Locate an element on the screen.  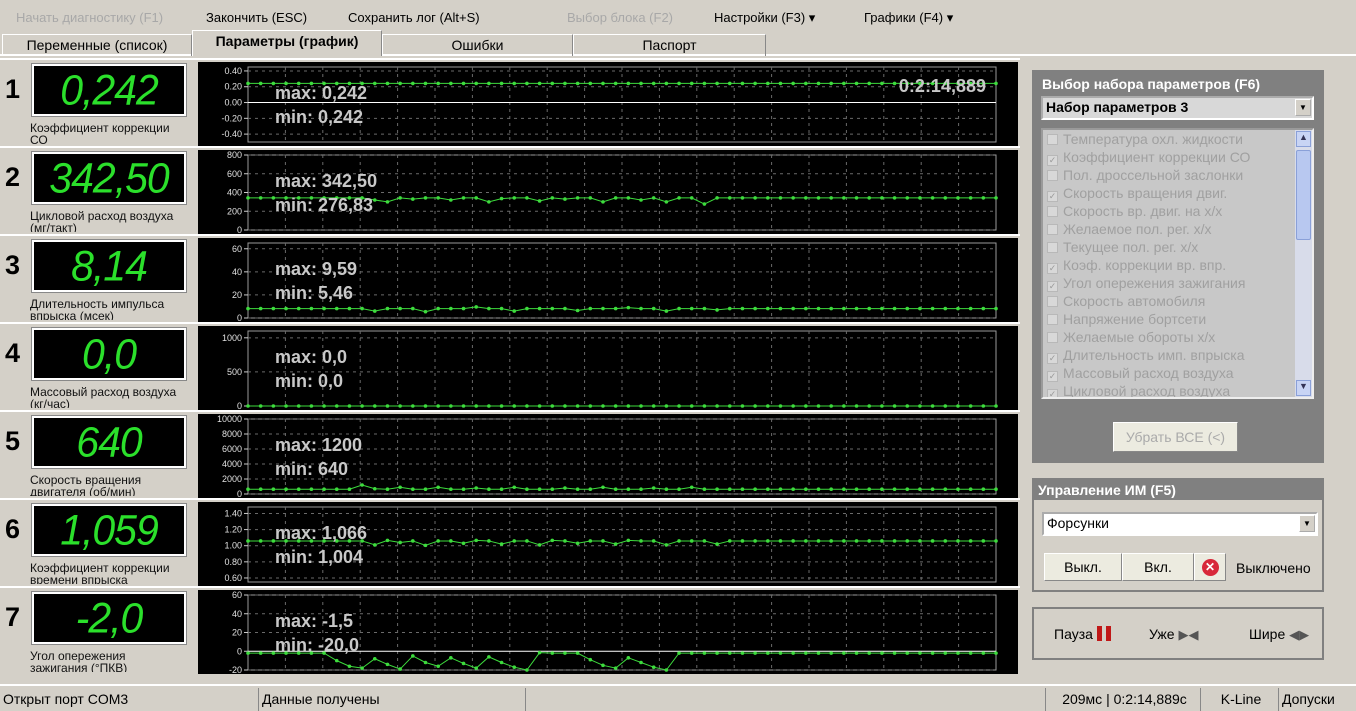
tab-parameters-chart: Параметры (график) is located at coordinates (287, 43).